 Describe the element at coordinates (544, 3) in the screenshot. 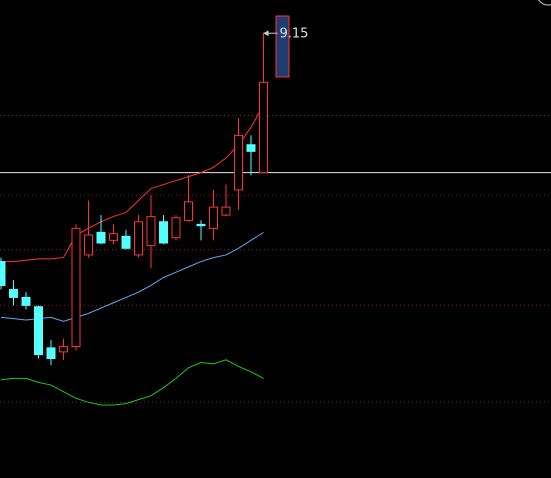

I see `corner-button` at that location.